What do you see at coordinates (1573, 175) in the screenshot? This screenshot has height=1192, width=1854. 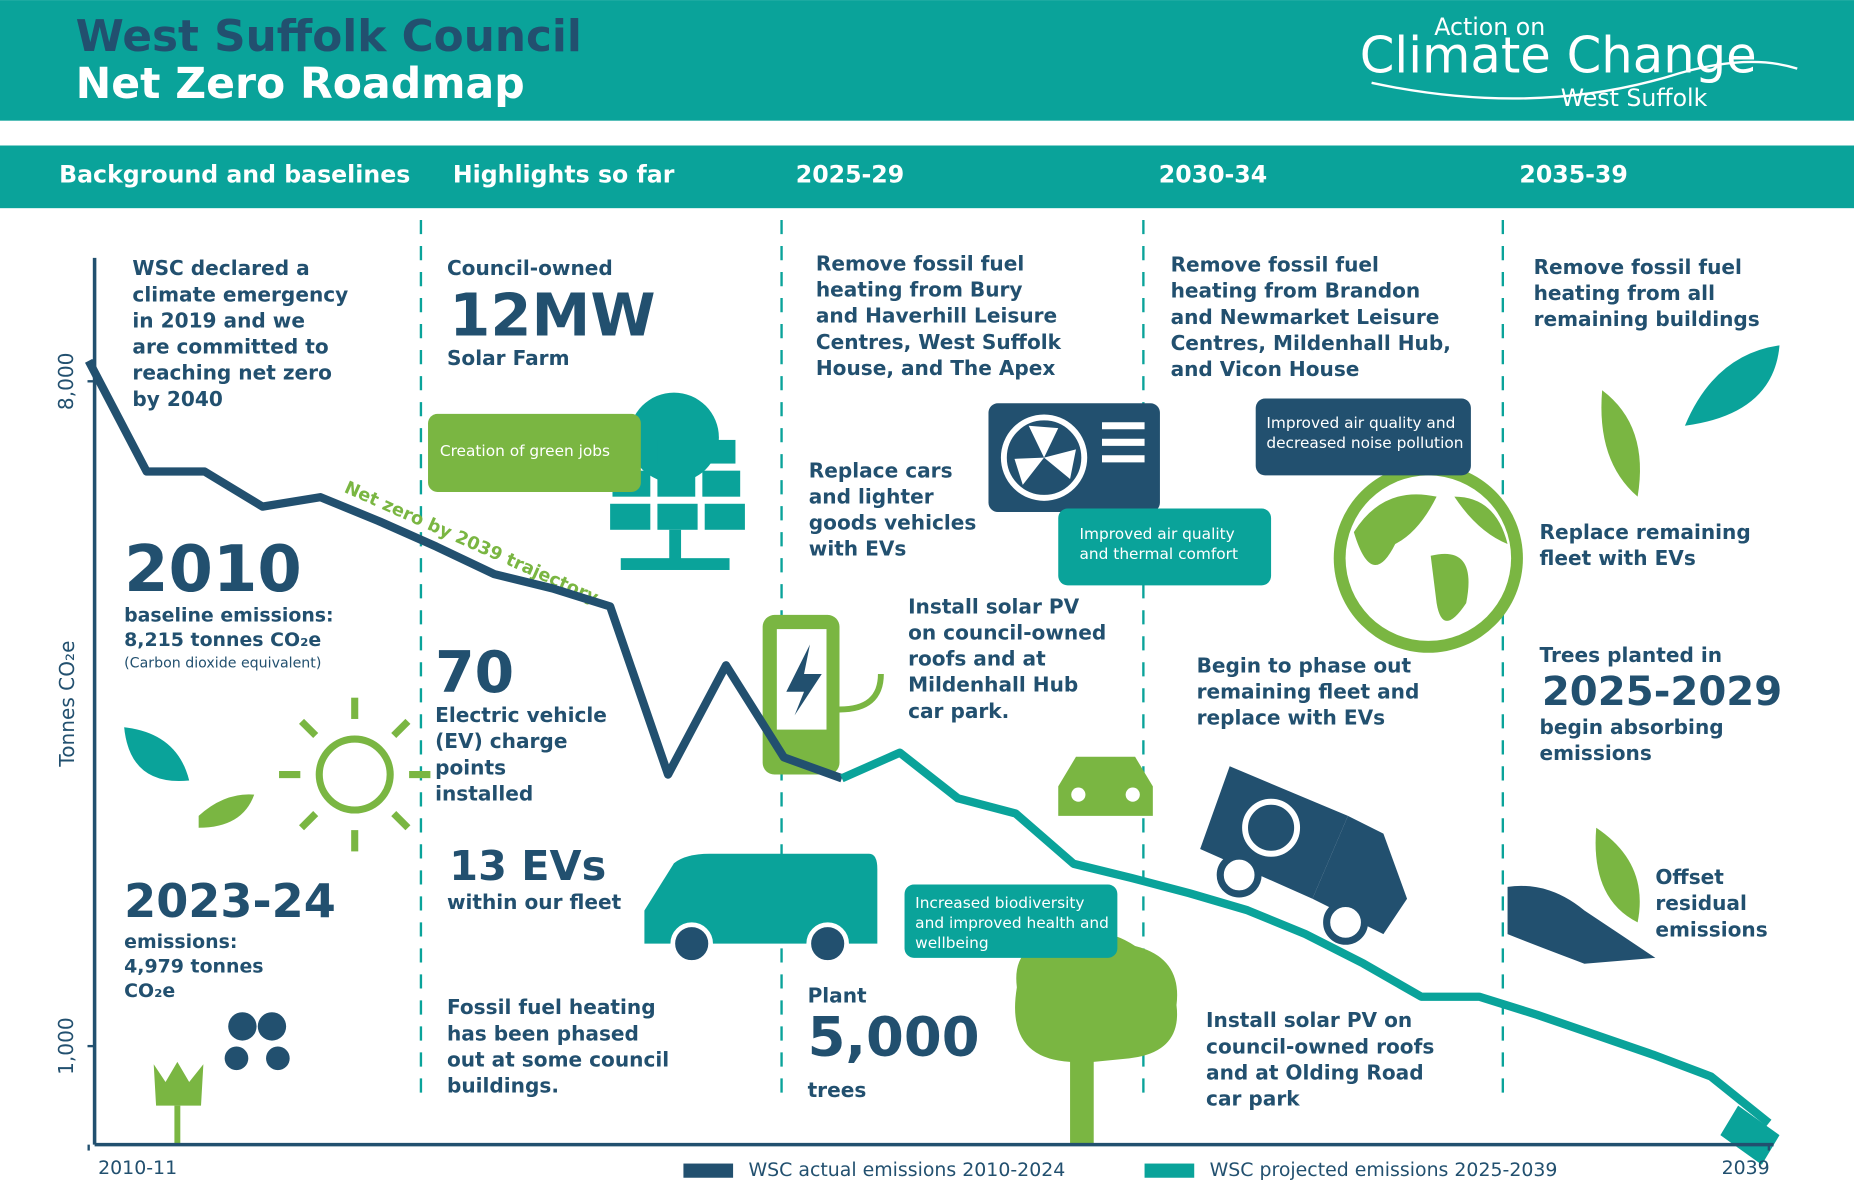 I see `column-header: 2035-39` at bounding box center [1573, 175].